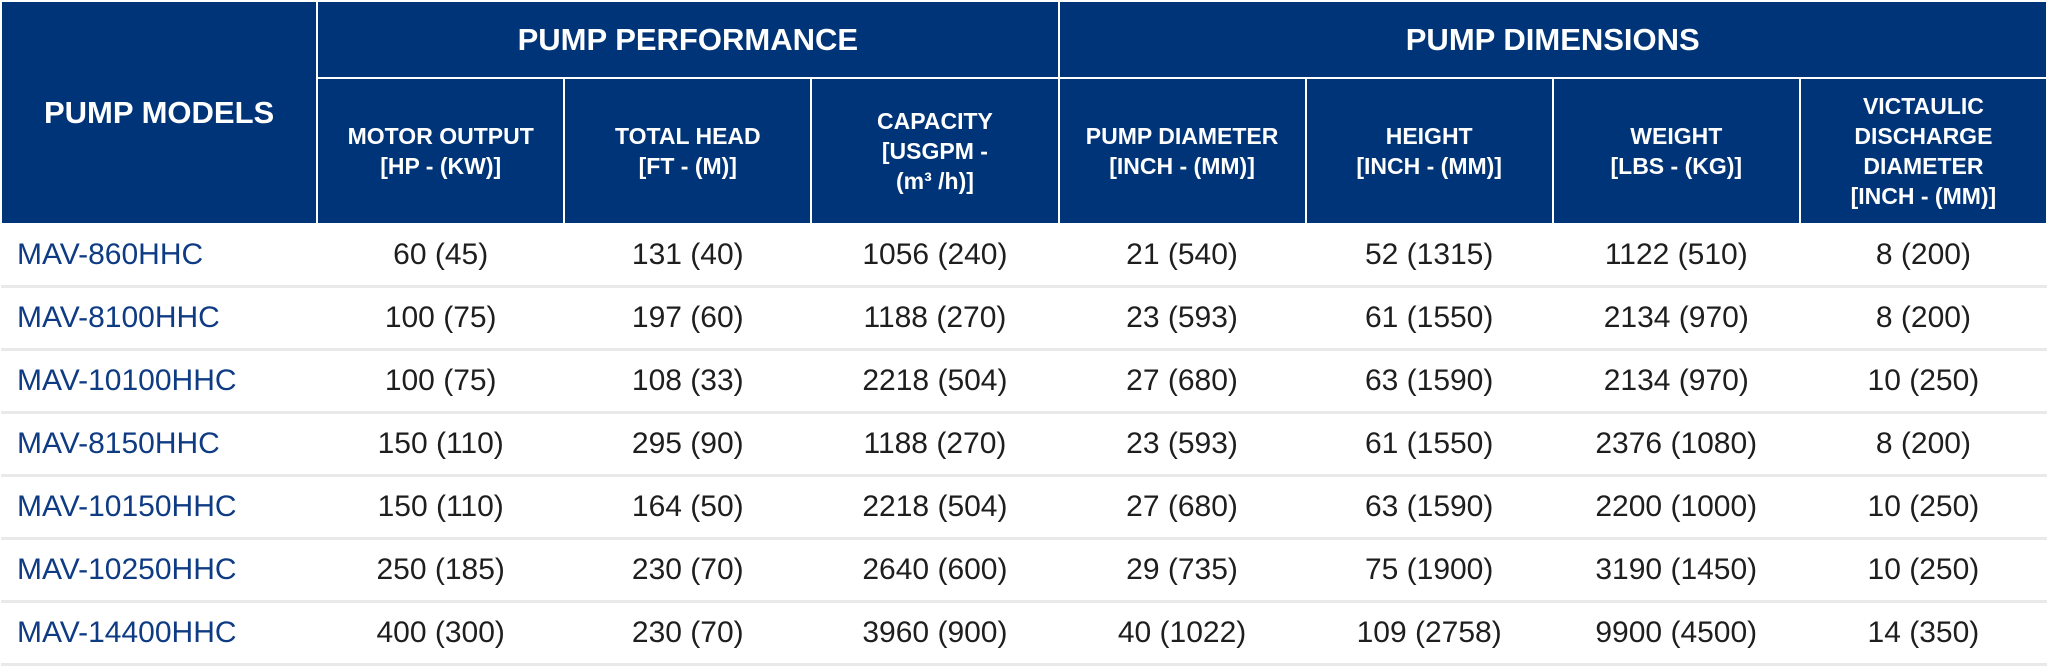 The image size is (2048, 666). Describe the element at coordinates (1429, 136) in the screenshot. I see `header-line: HEIGHT` at that location.